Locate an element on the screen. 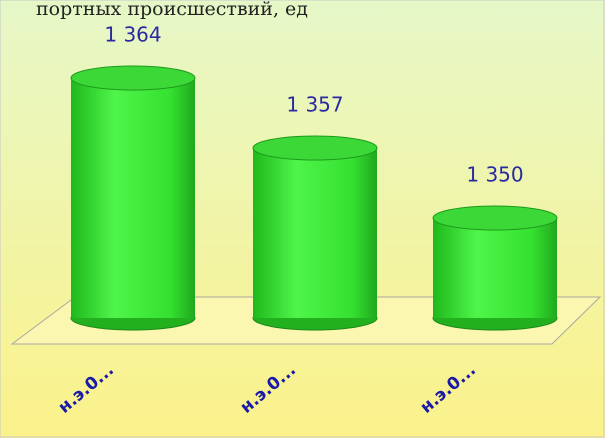 The height and width of the screenshot is (438, 605). data-label: 1 364 is located at coordinates (132, 35).